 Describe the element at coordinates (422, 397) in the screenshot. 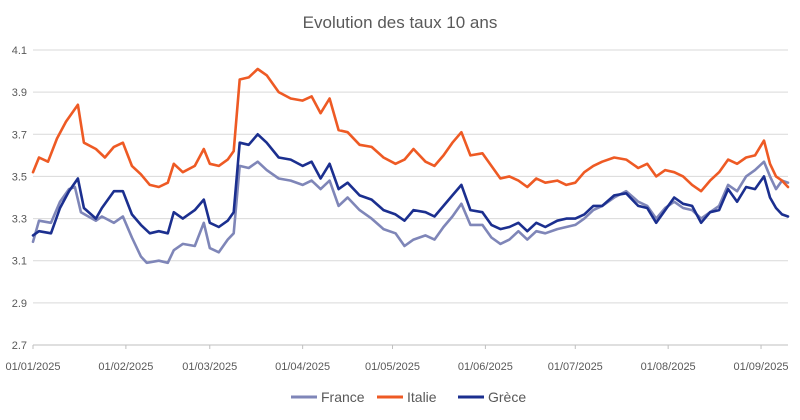

I see `legend-label-italie: Italie` at that location.